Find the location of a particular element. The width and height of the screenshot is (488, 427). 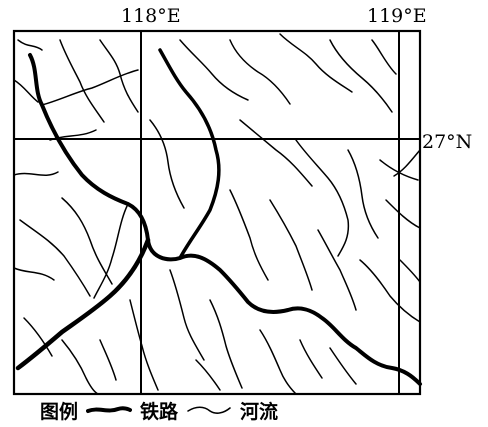

map-legend: 图例 铁路 河流 is located at coordinates (159, 410).